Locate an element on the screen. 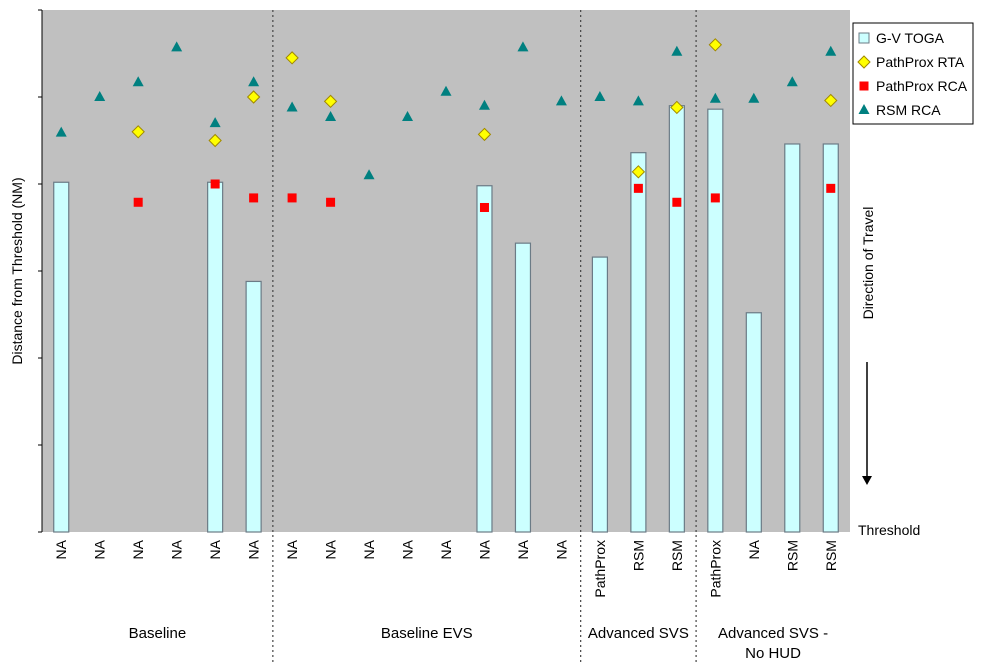 Image resolution: width=995 pixels, height=664 pixels. group-label: Advanced SVS - No HUD is located at coordinates (773, 643).